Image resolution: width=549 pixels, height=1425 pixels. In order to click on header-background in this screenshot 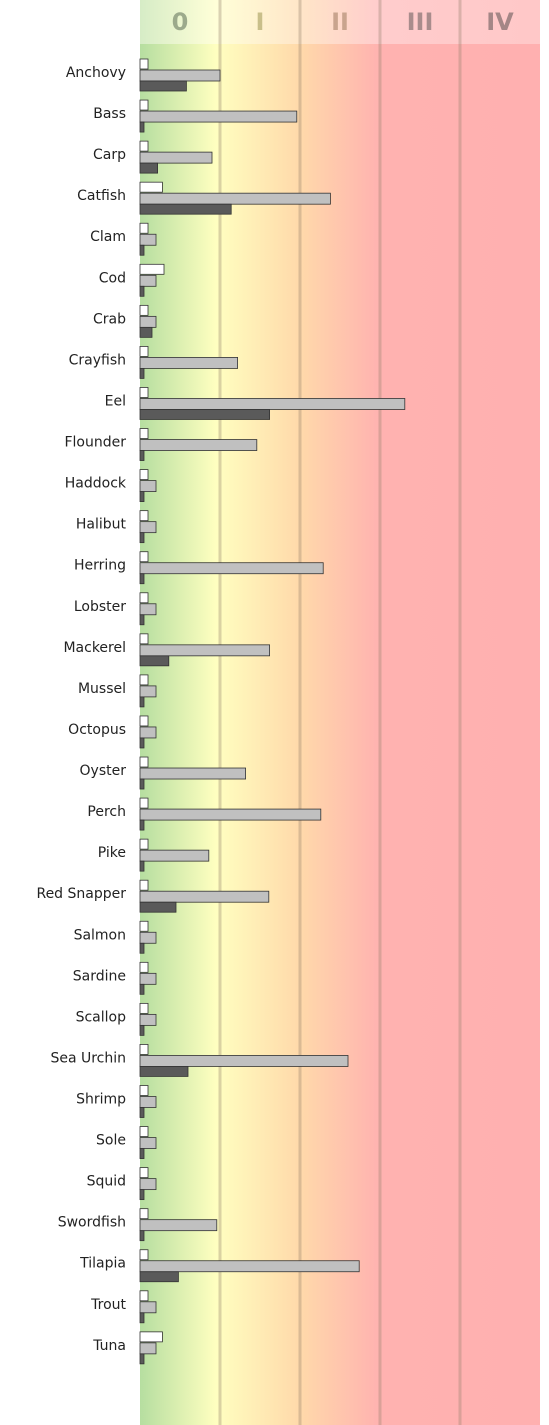, I will do `click(340, 22)`.